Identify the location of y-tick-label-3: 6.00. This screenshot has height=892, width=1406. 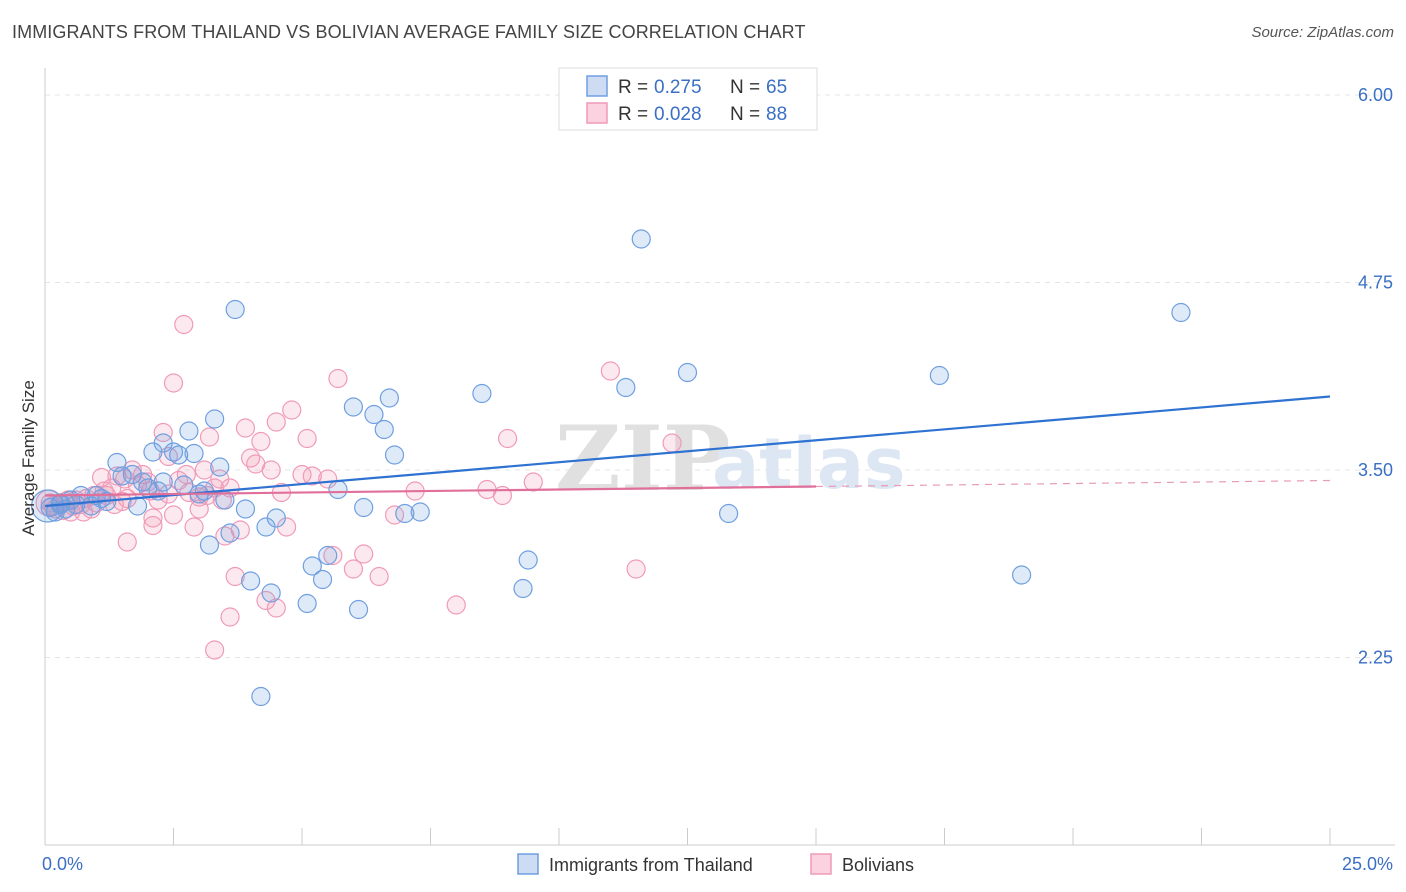
(1375, 95).